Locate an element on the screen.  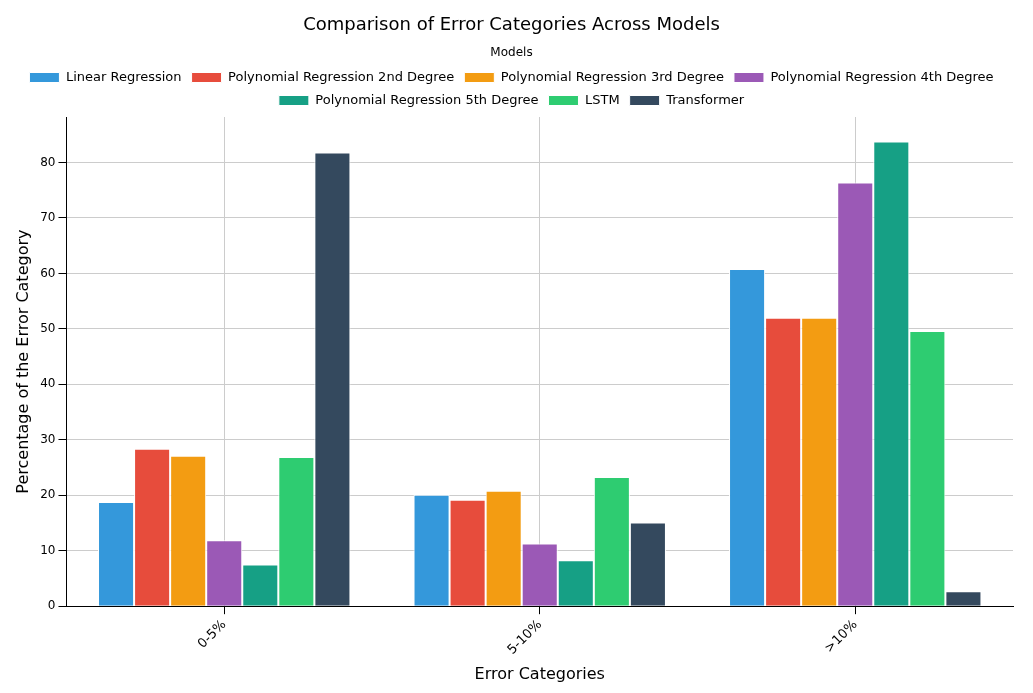
y-tick-label: 40 is located at coordinates (48, 383).